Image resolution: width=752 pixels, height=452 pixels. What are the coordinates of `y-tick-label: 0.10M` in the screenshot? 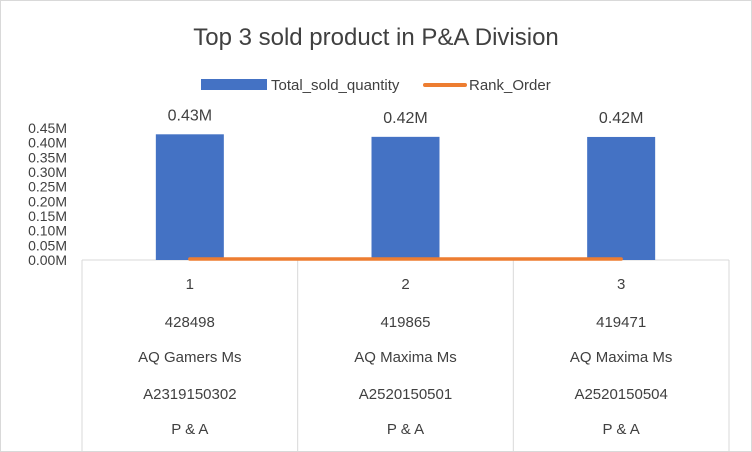 It's located at (47, 231).